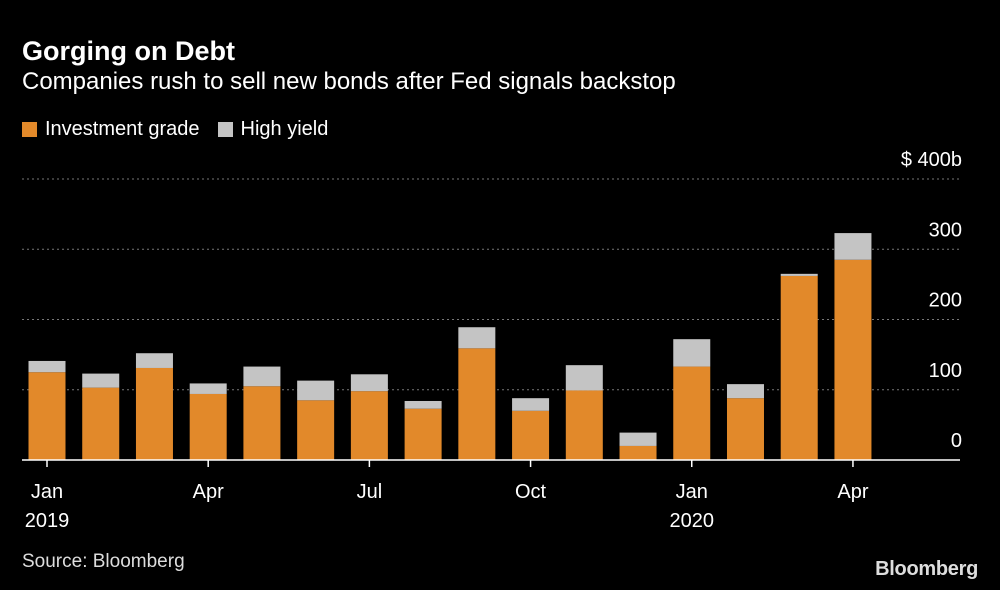  What do you see at coordinates (531, 492) in the screenshot?
I see `x-tick-label: Oct` at bounding box center [531, 492].